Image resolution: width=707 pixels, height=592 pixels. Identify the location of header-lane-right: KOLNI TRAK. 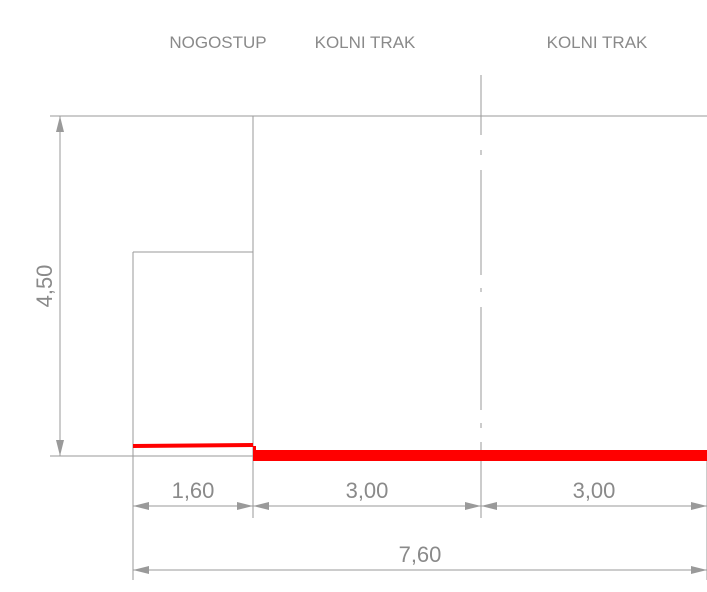
(597, 42).